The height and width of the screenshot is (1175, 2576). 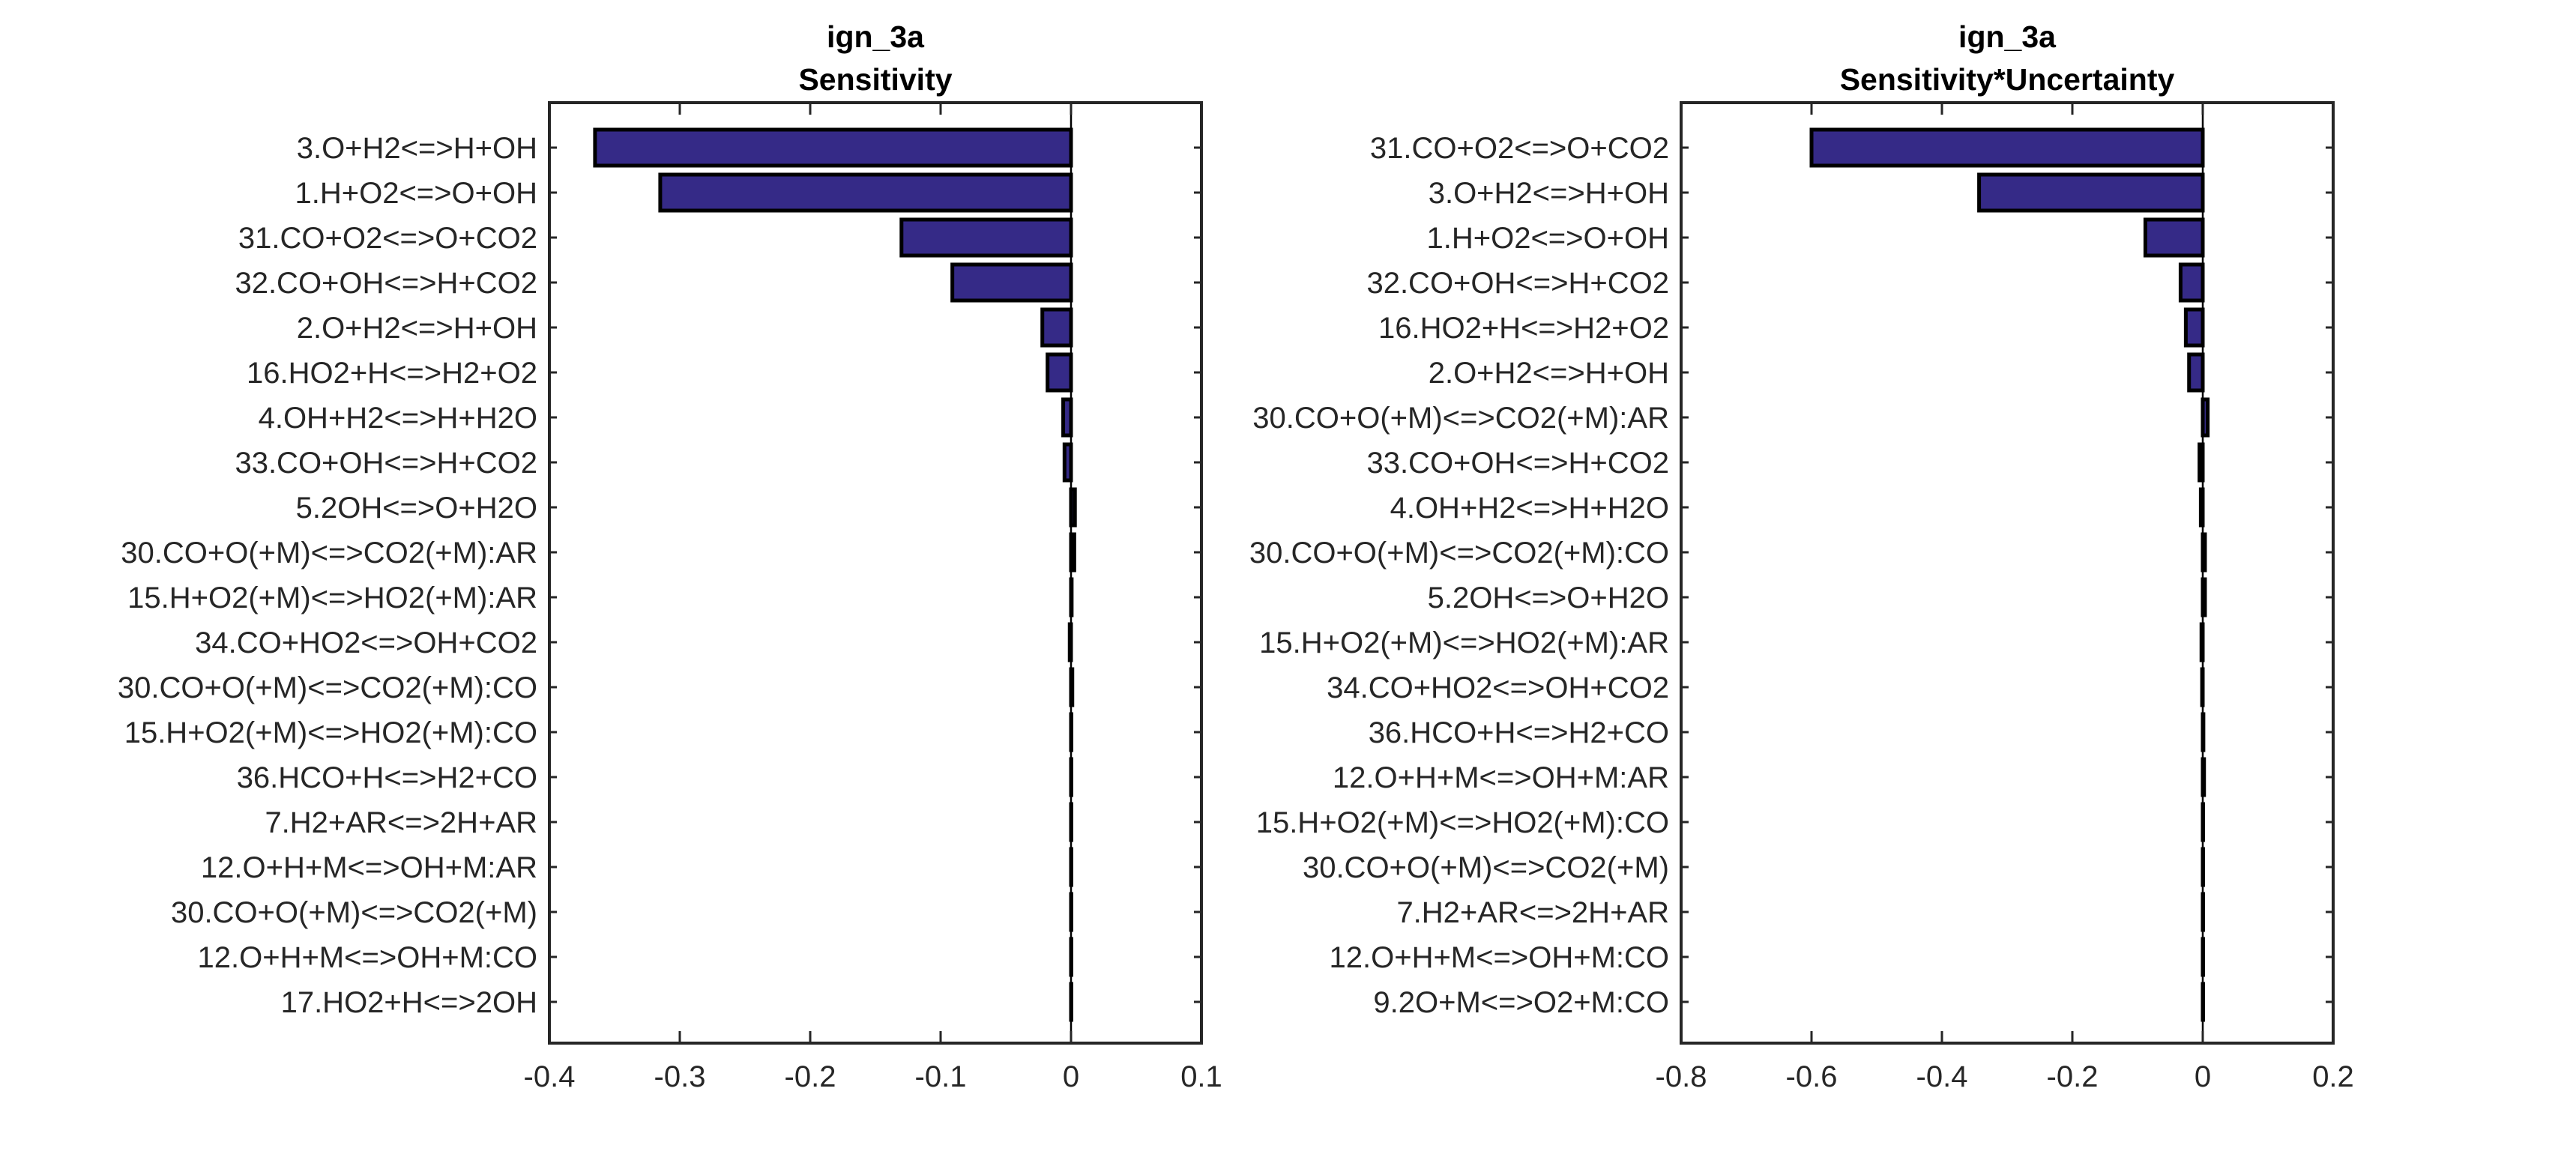 What do you see at coordinates (875, 79) in the screenshot?
I see `chart-subtitle: Sensitivity` at bounding box center [875, 79].